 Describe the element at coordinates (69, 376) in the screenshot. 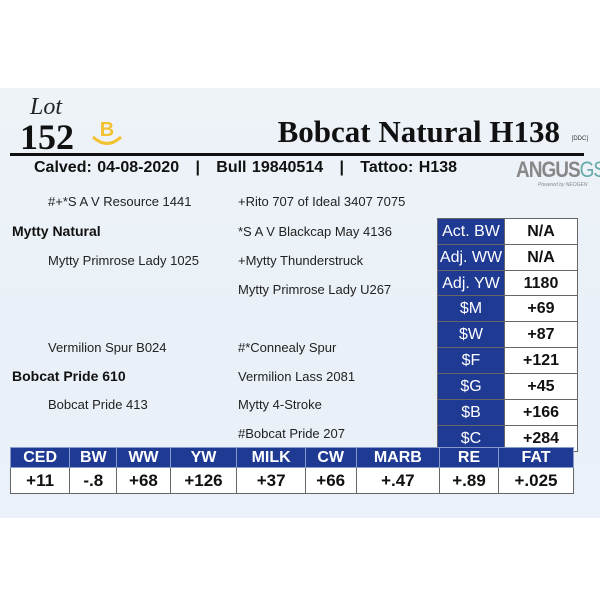

I see `dam: Bobcat Pride 610` at that location.